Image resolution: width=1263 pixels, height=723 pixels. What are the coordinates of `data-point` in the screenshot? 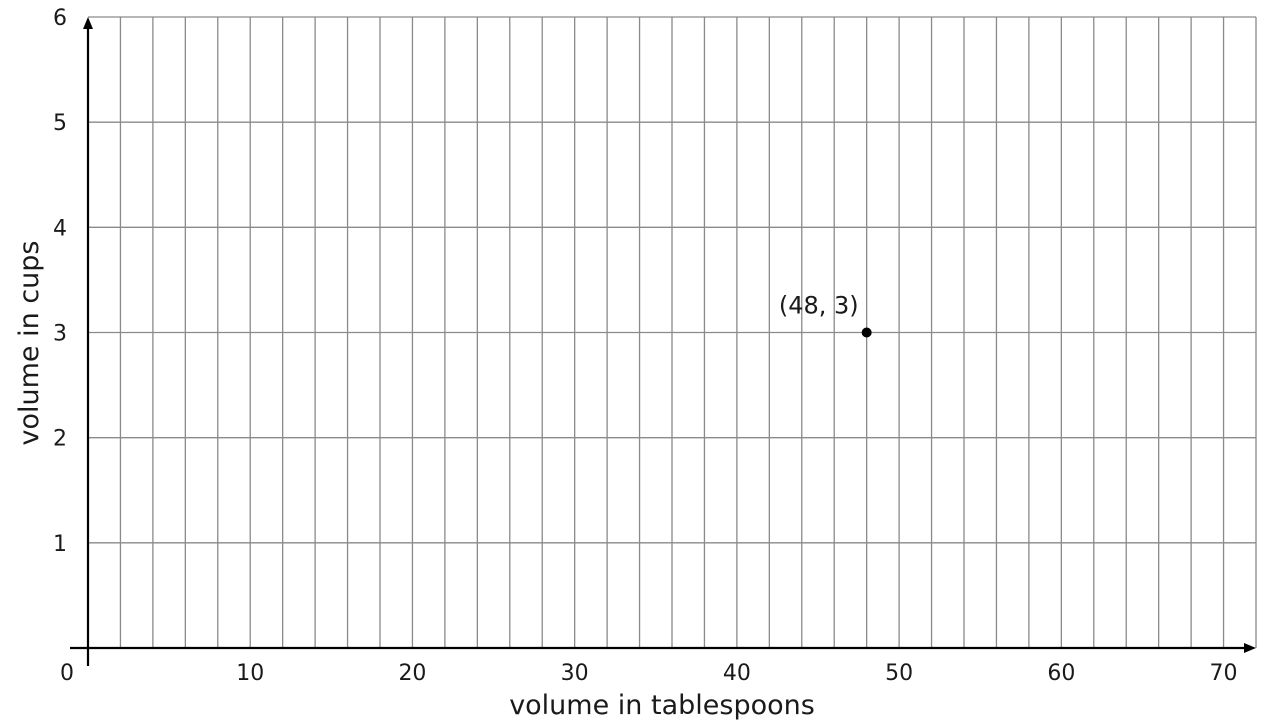 It's located at (866, 332).